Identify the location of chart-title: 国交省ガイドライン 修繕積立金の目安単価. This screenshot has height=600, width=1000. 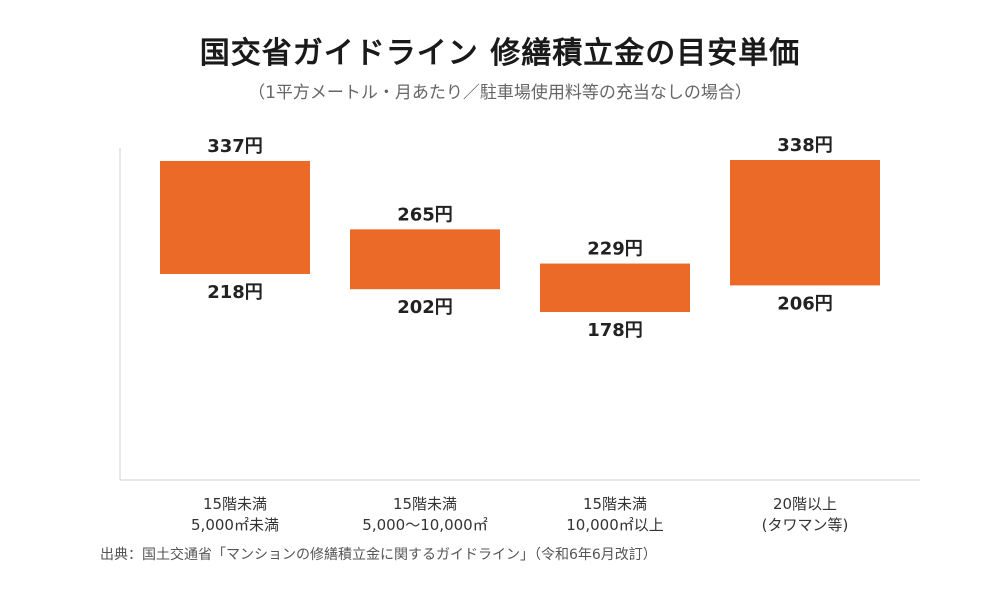
(500, 53).